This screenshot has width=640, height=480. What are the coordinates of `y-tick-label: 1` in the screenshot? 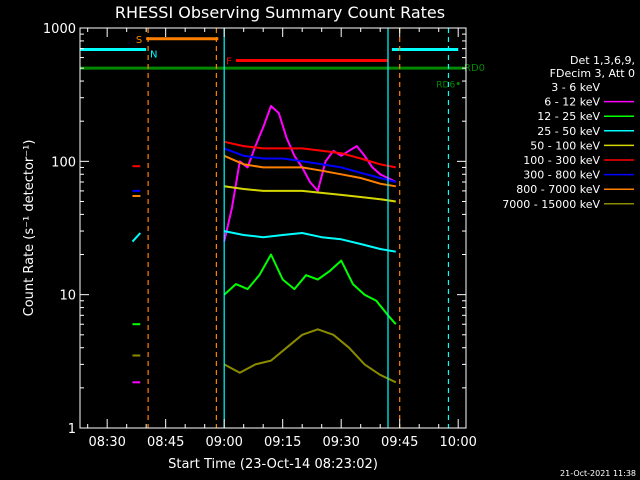 It's located at (72, 429).